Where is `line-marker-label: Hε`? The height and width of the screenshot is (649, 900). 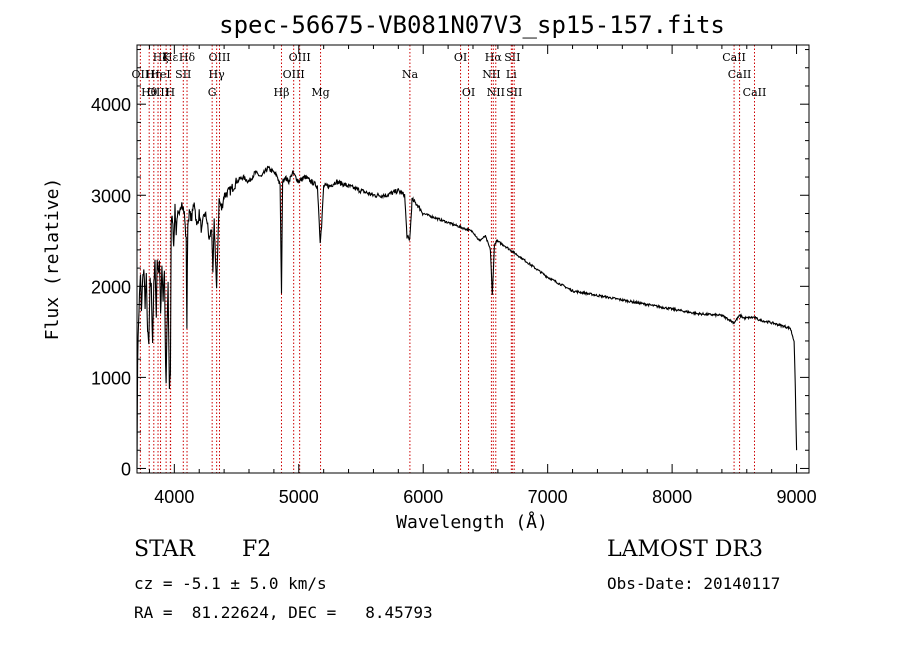 line-marker-label: Hε is located at coordinates (171, 57).